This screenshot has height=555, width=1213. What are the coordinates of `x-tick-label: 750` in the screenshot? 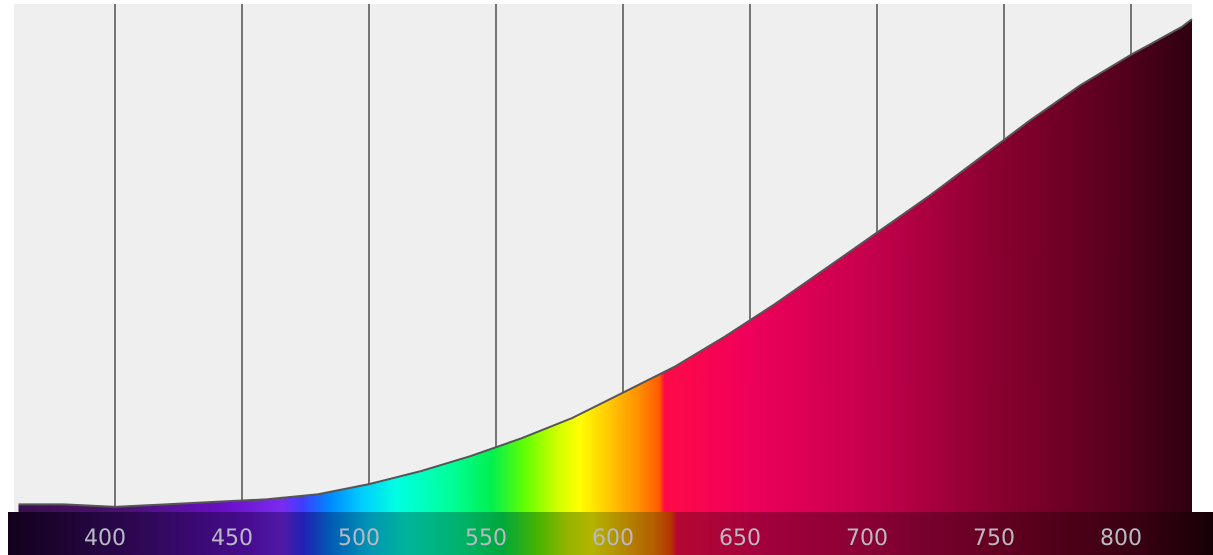 It's located at (994, 538).